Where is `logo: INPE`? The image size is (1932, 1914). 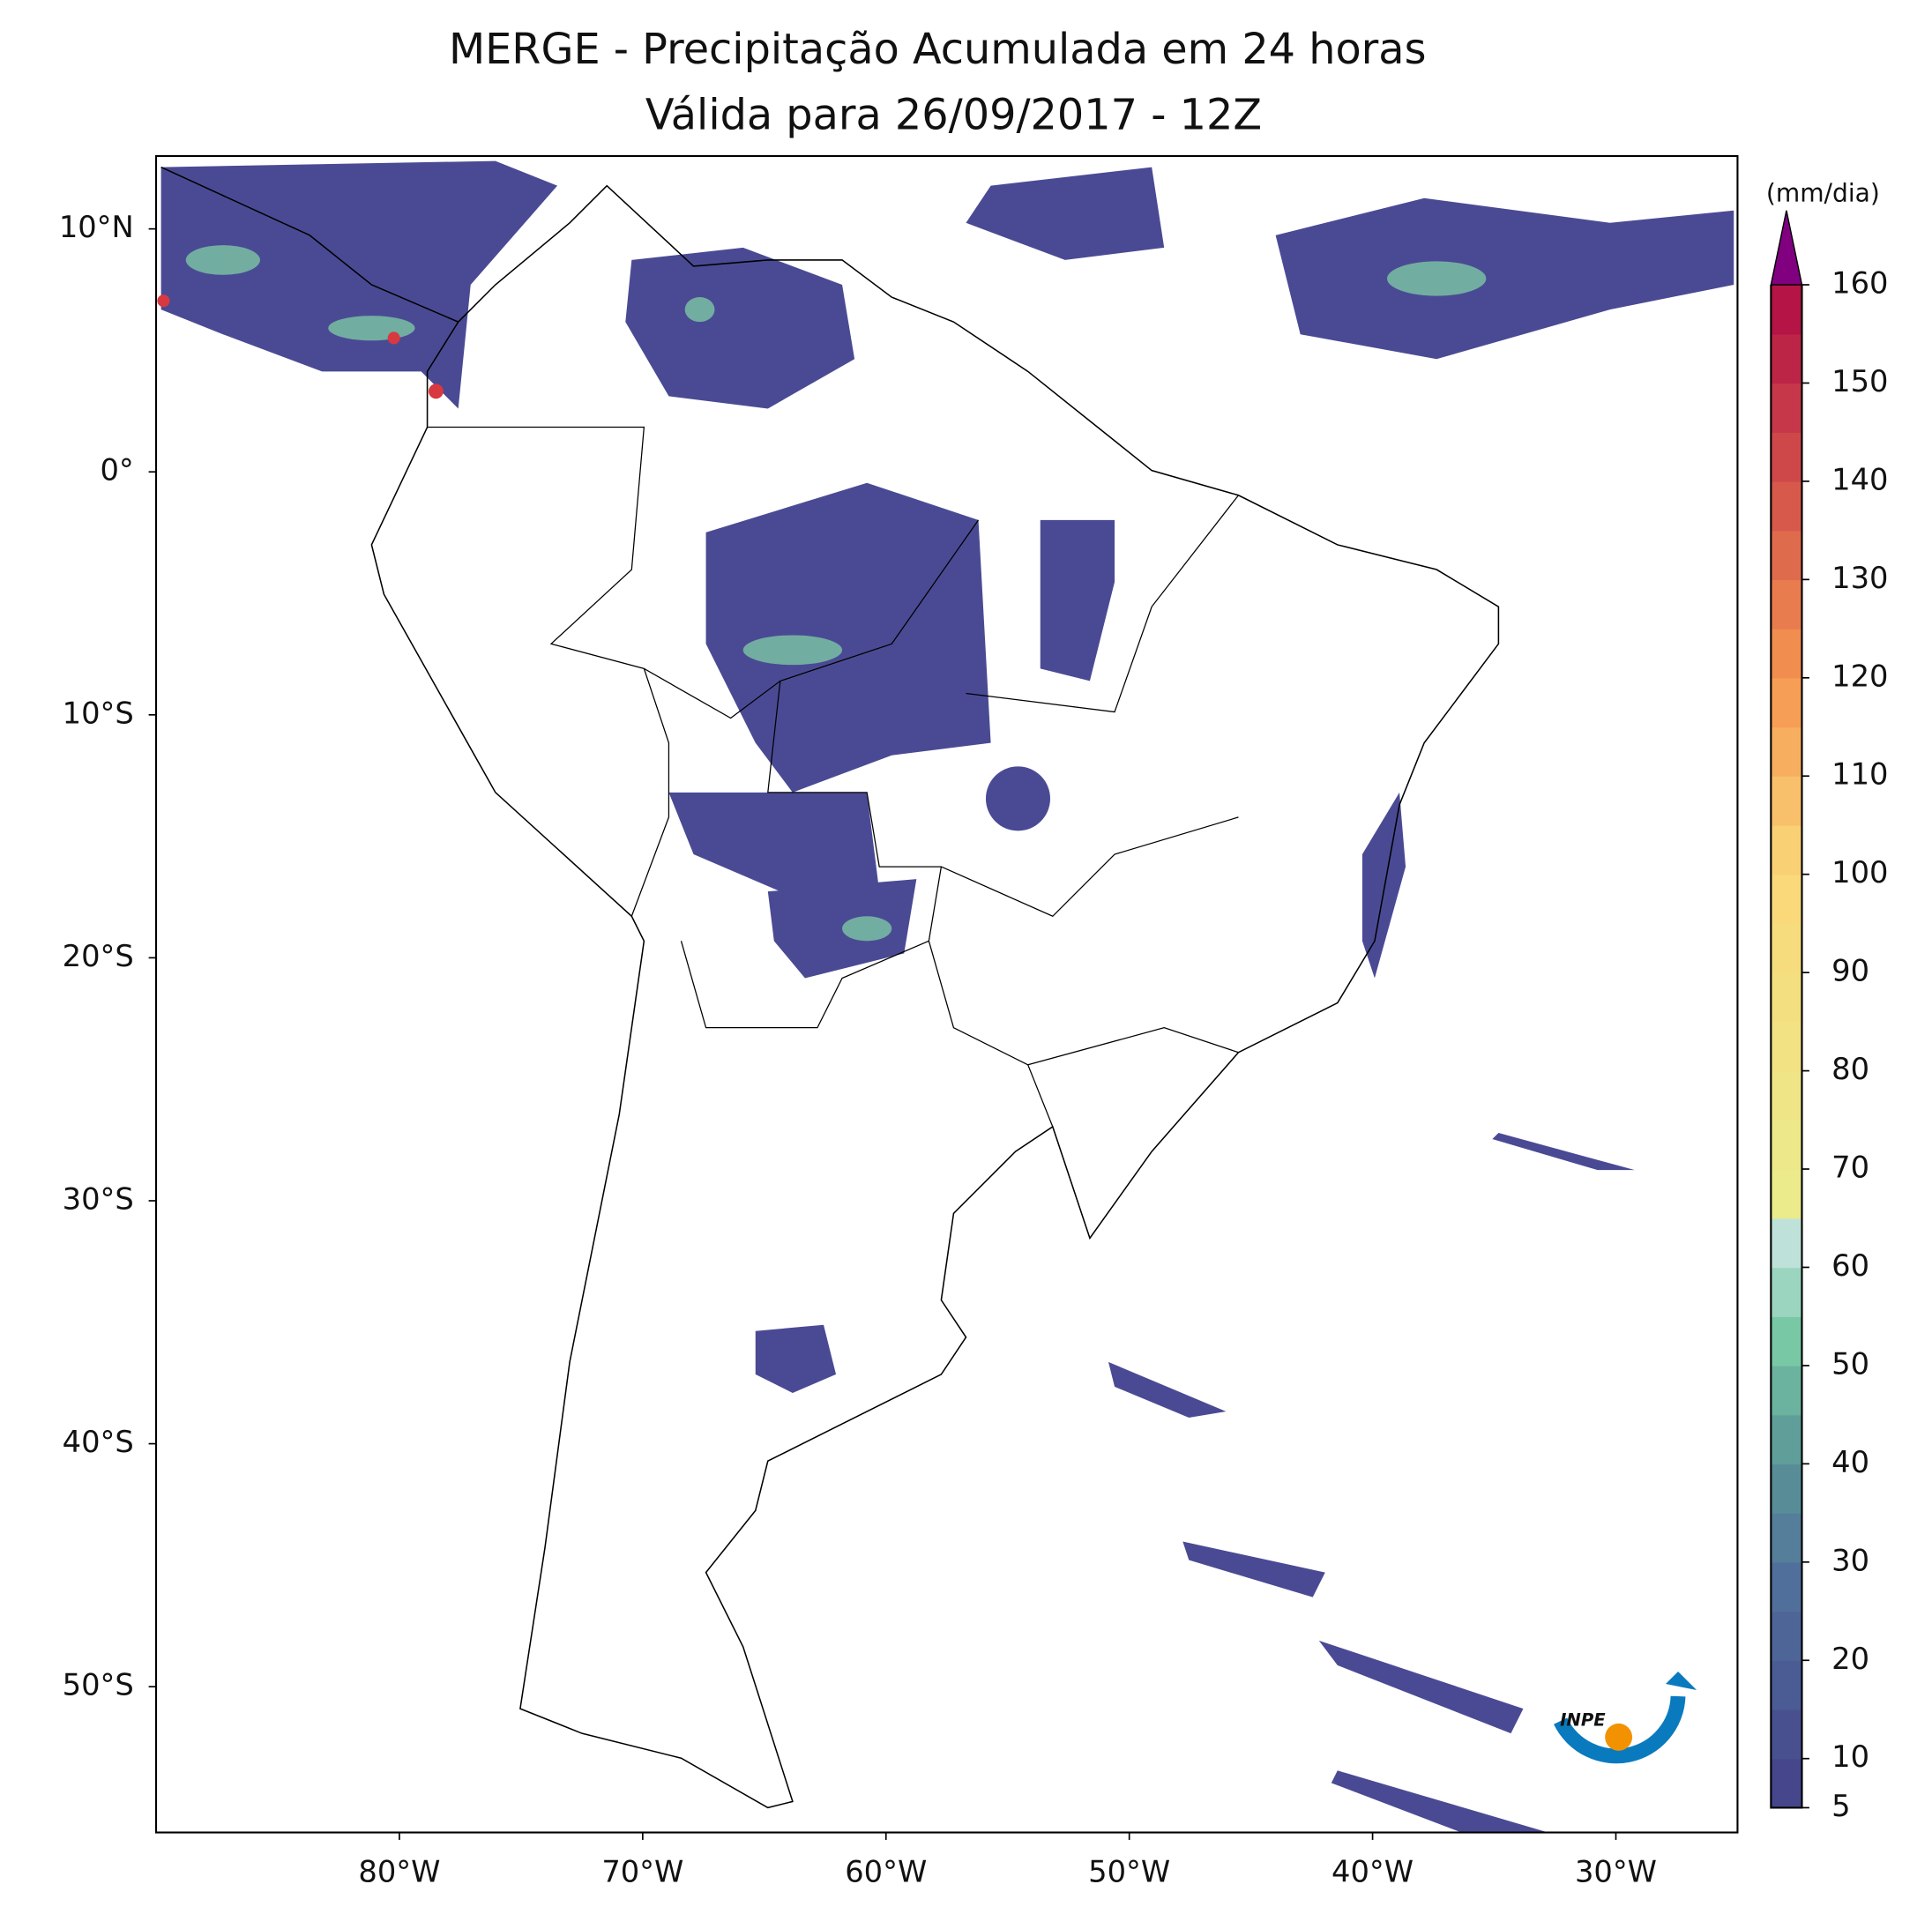
logo: INPE is located at coordinates (1625, 1717).